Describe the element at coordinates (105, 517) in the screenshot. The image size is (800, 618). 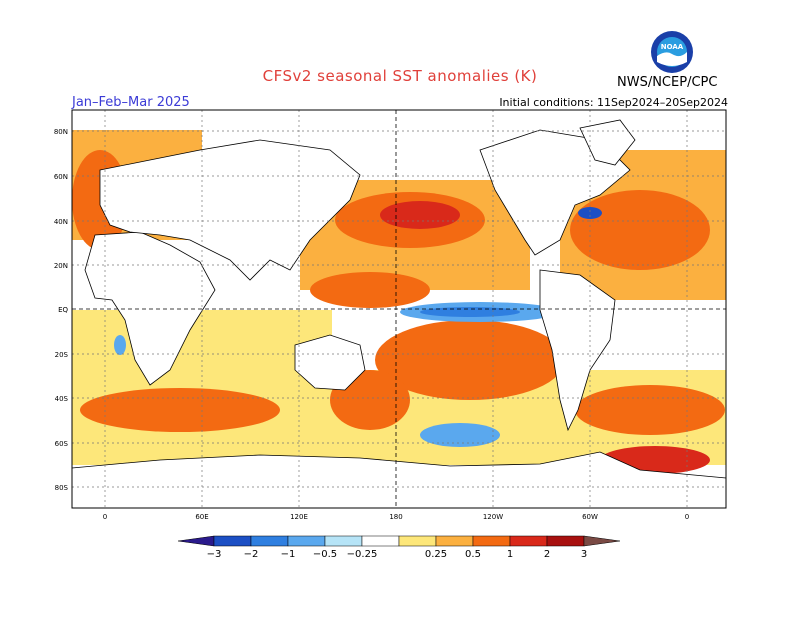
I see `lon-label-0: 0` at that location.